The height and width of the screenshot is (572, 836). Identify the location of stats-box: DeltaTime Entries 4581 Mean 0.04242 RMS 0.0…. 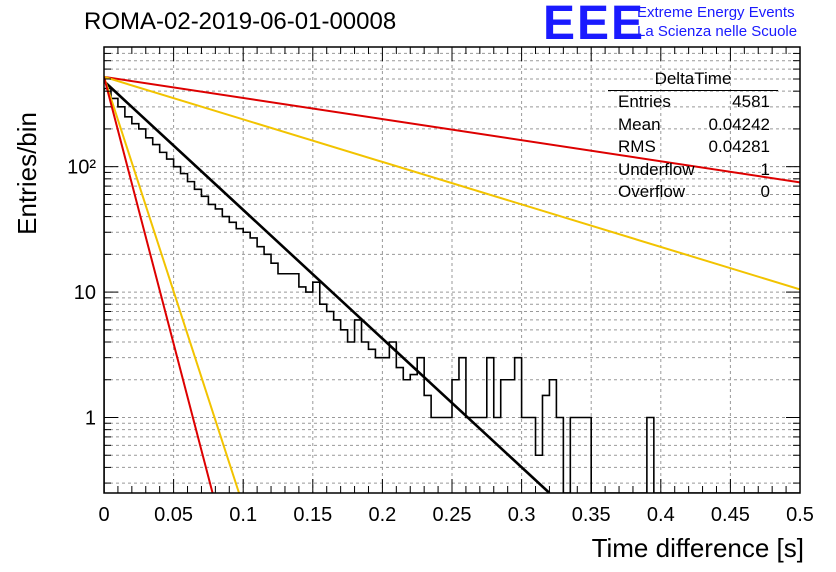
(693, 136).